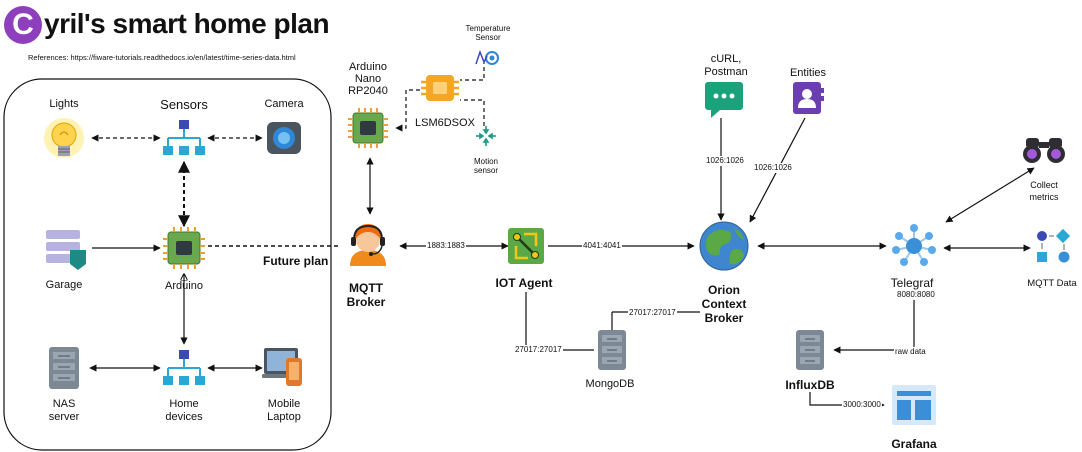 This screenshot has height=452, width=1082. What do you see at coordinates (724, 246) in the screenshot?
I see `globe-icon` at bounding box center [724, 246].